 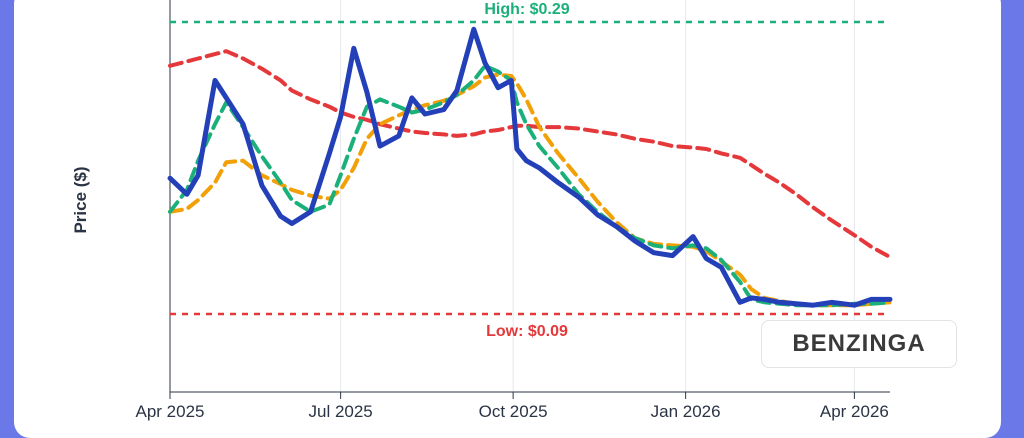 I want to click on x-tick-label-2: Oct 2025, so click(x=513, y=411).